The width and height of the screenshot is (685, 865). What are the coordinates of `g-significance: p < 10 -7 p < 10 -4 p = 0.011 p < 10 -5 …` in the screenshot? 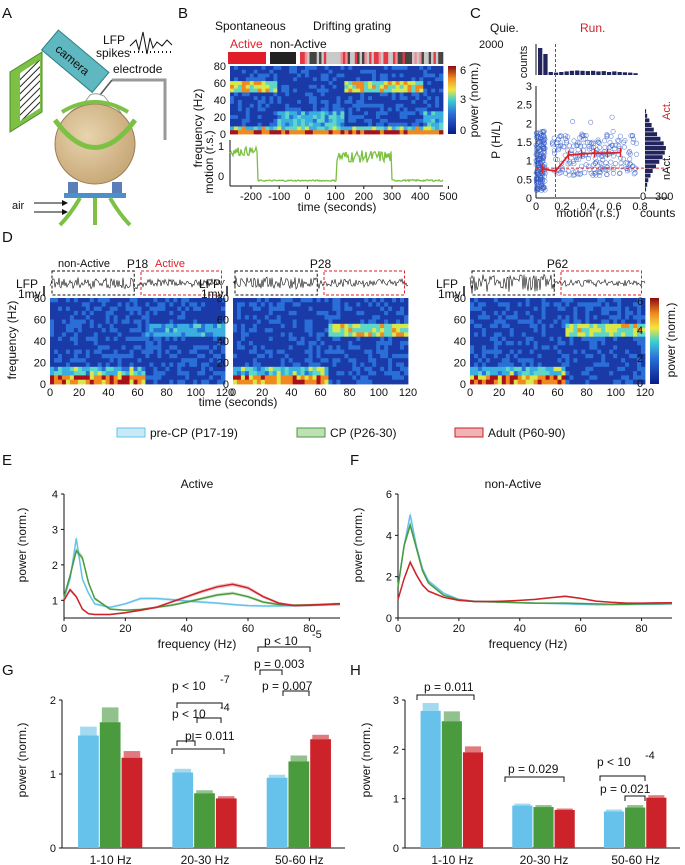 It's located at (246, 691).